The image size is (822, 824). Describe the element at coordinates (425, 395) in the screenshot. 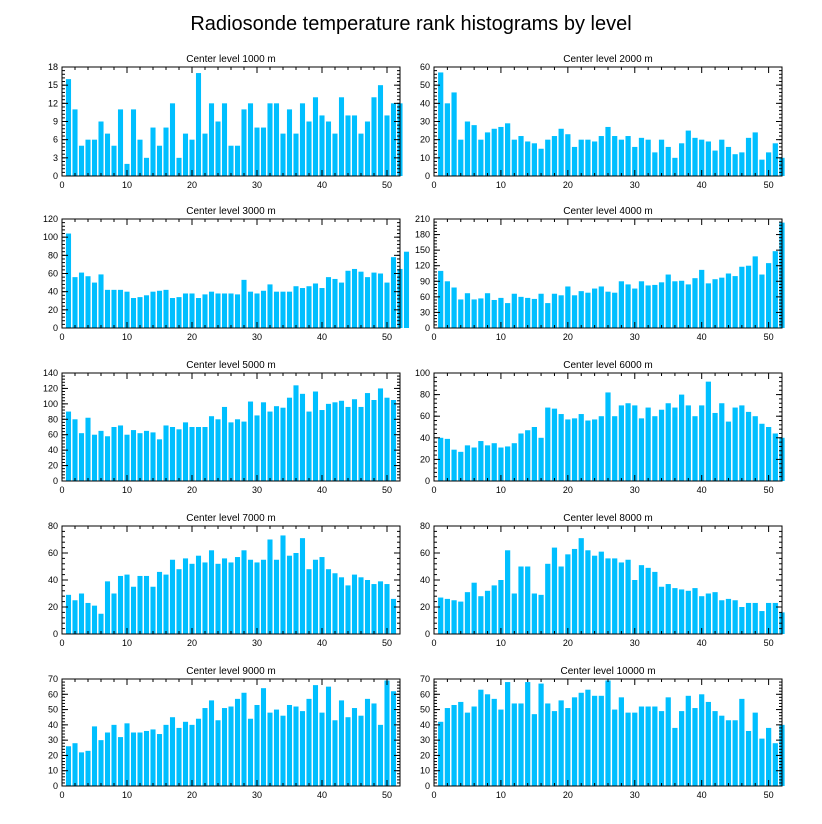

I see `y-tick-label: 80` at that location.